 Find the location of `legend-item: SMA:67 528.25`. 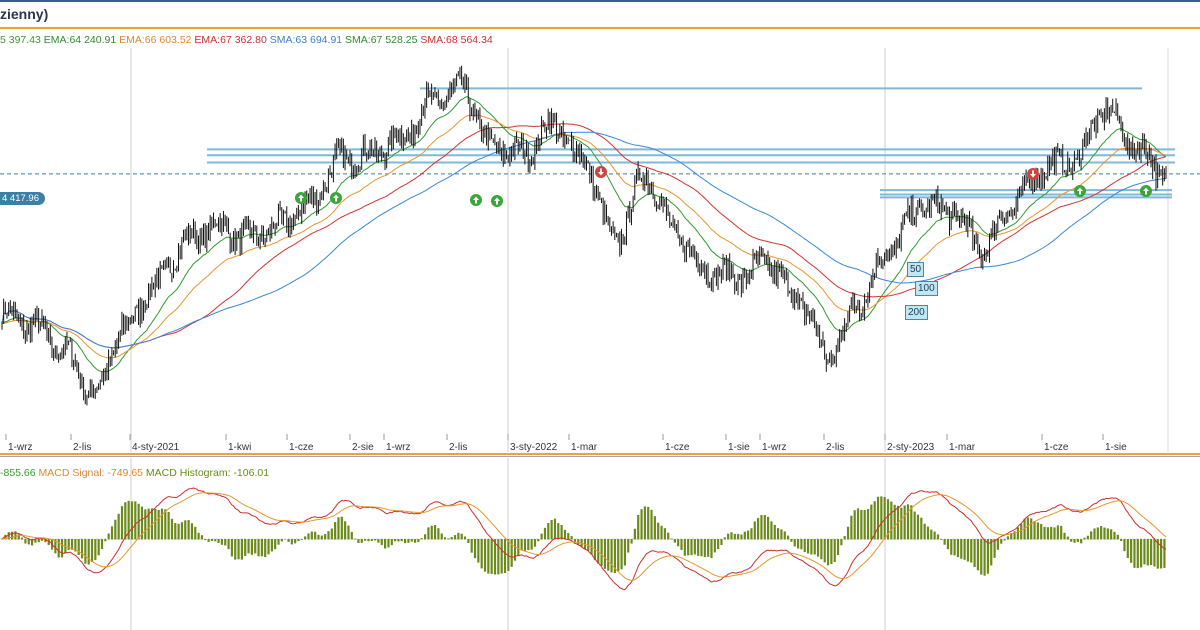

legend-item: SMA:67 528.25 is located at coordinates (383, 40).